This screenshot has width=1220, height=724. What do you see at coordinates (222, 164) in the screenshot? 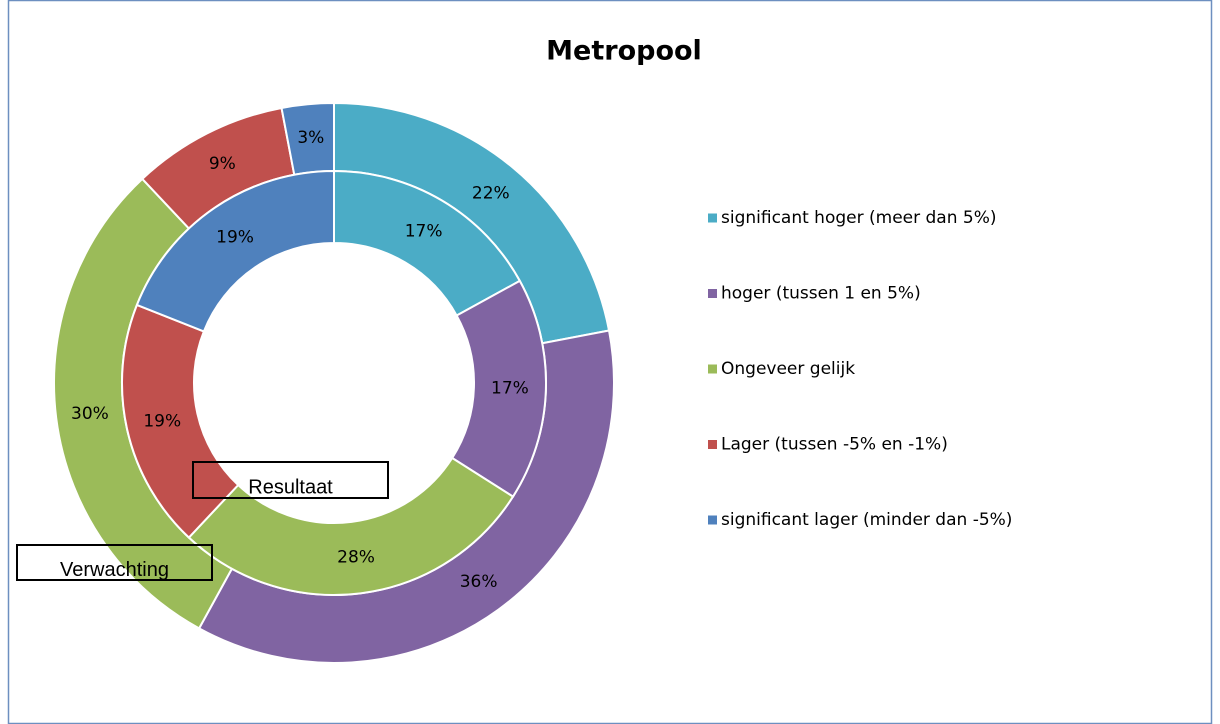
I see `data-label: 9%` at bounding box center [222, 164].